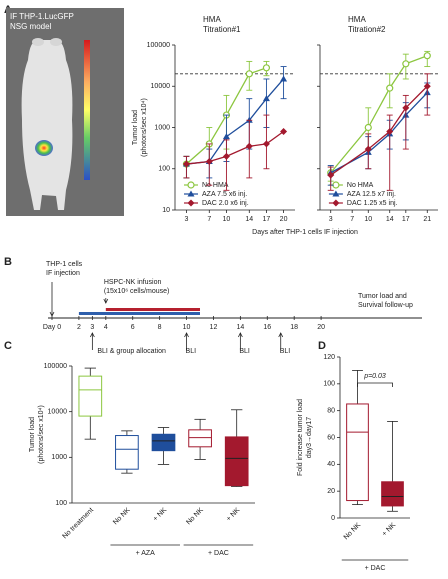 This screenshot has width=448, height=579. I want to click on legend-label: DAC 2.0 x6 inj., so click(225, 203).